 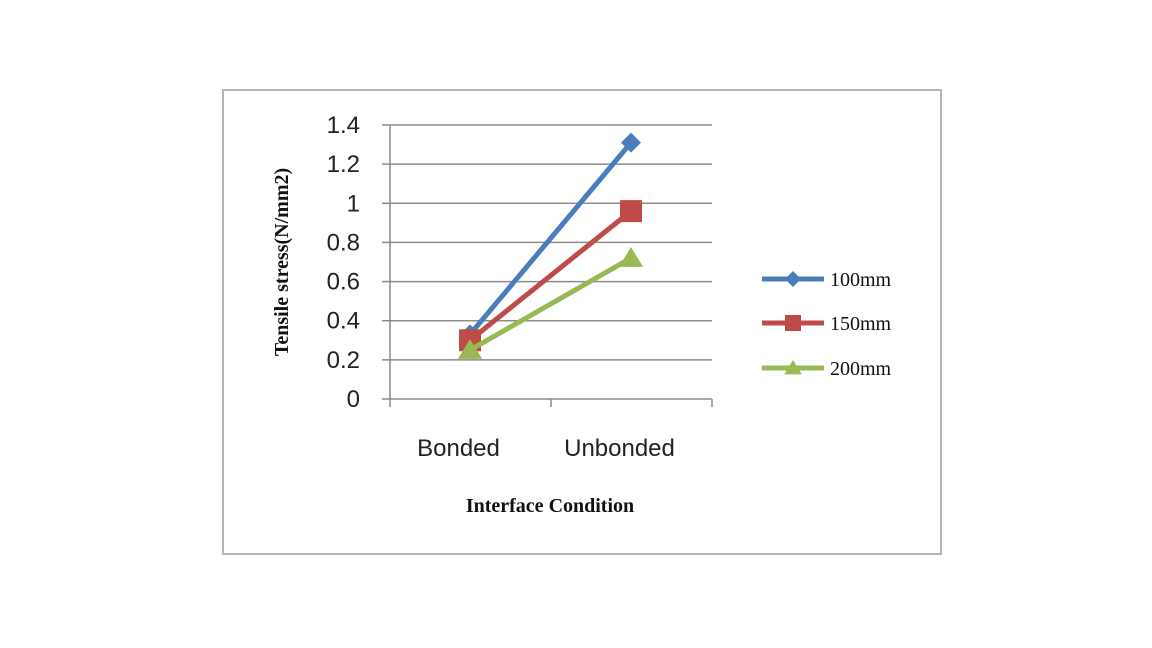 I want to click on y-tick-label: 0.8, so click(x=343, y=242).